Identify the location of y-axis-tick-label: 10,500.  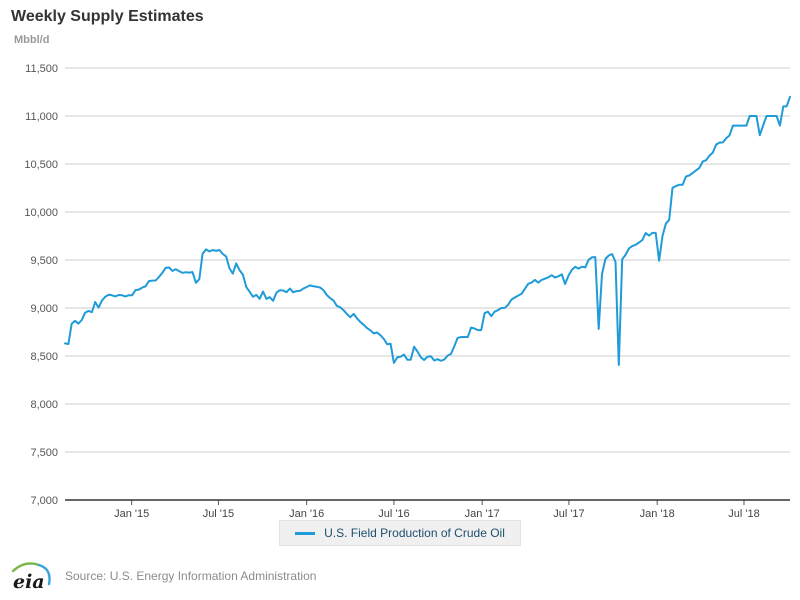
(41, 165).